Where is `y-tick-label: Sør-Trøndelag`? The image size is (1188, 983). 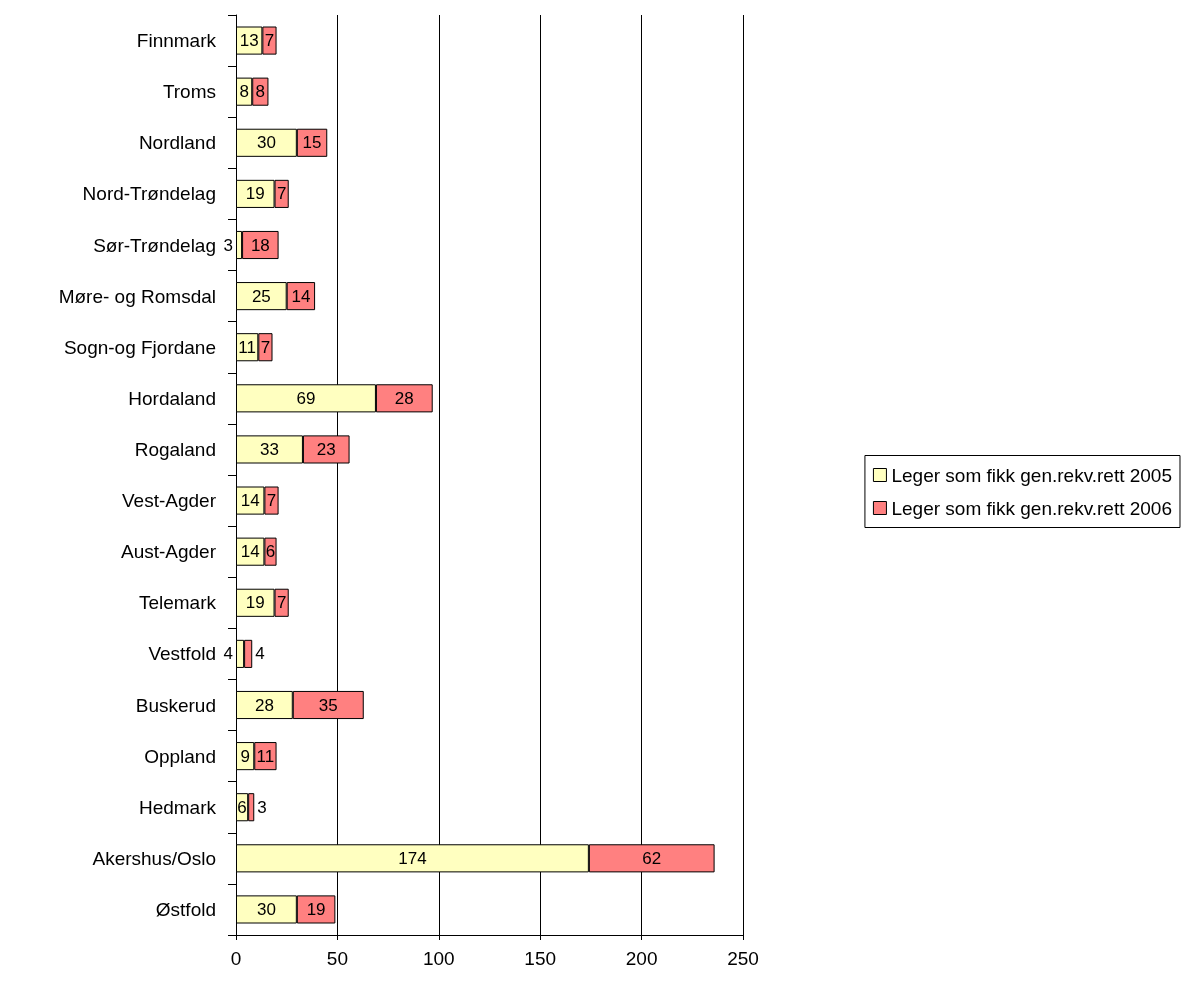 y-tick-label: Sør-Trøndelag is located at coordinates (154, 245).